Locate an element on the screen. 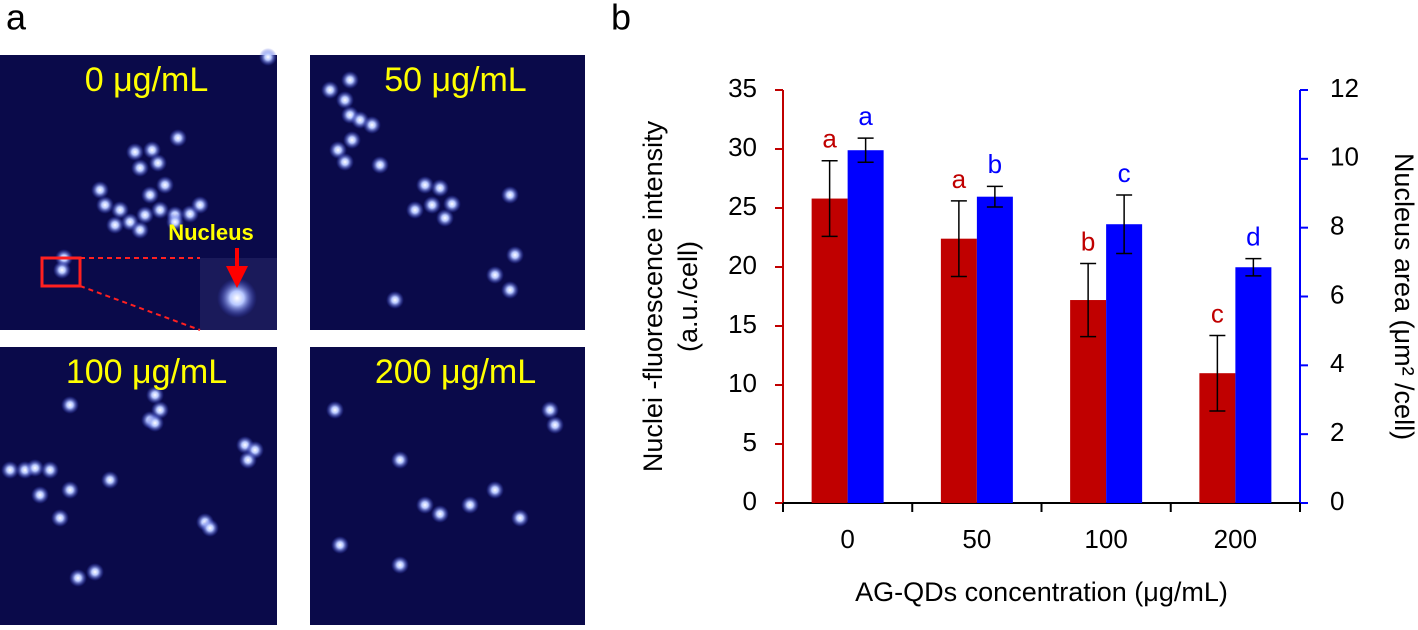 The image size is (1418, 630). micrograph-label: 200 μg/mL is located at coordinates (455, 372).